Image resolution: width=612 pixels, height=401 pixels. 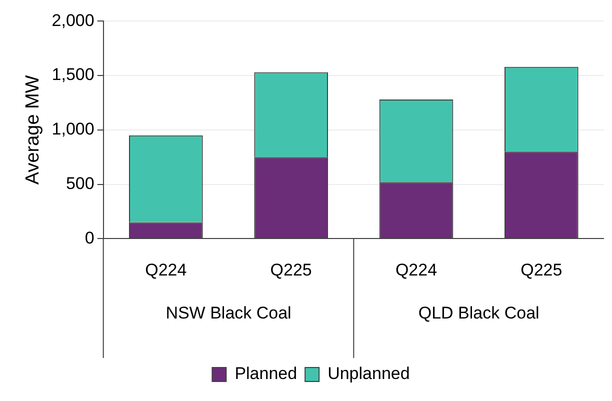 What do you see at coordinates (229, 312) in the screenshot?
I see `text: NSW Black Coal` at bounding box center [229, 312].